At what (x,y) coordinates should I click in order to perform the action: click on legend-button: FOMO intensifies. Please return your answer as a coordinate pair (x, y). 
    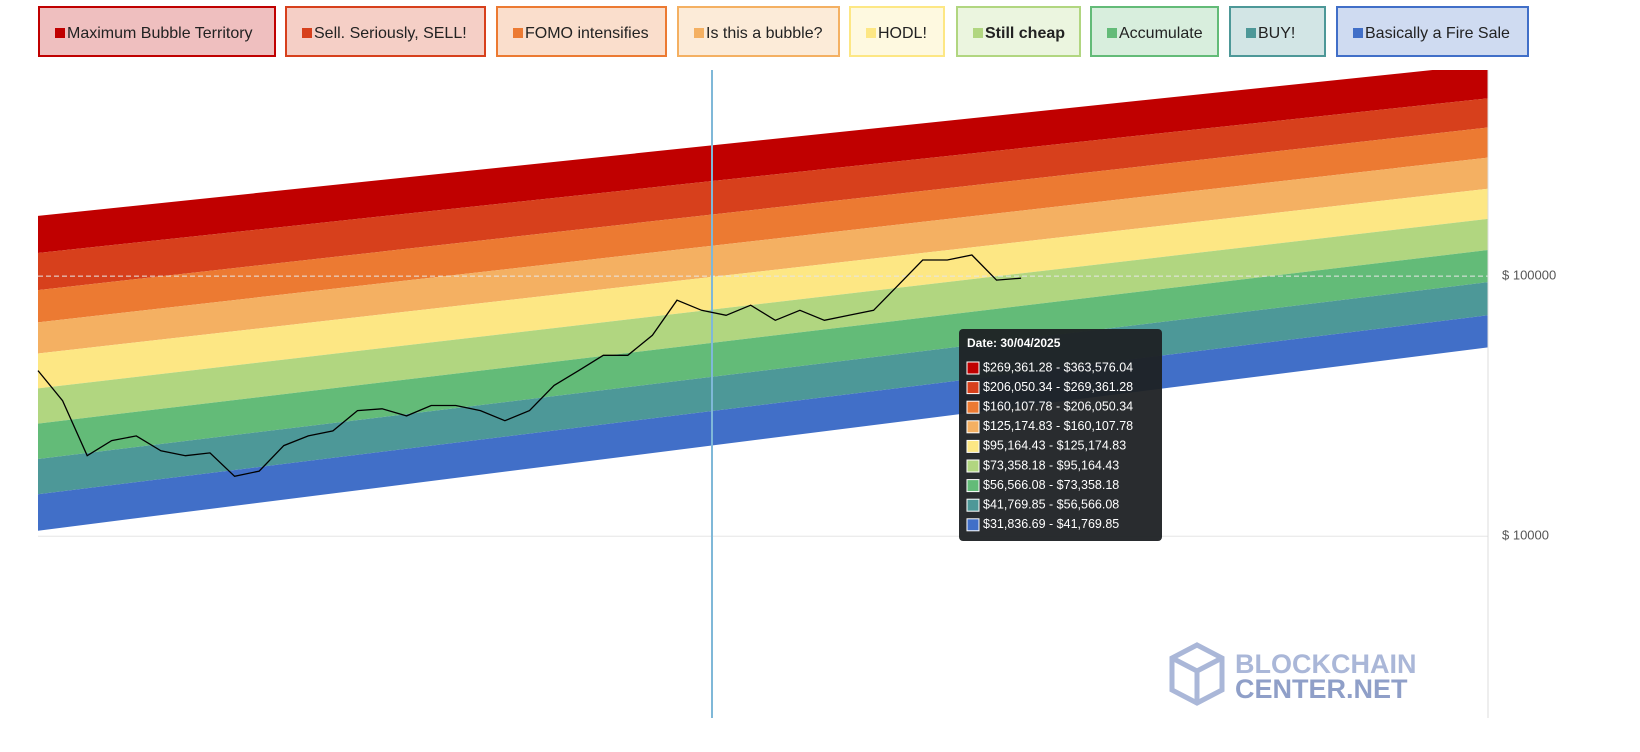
    Looking at the image, I should click on (581, 31).